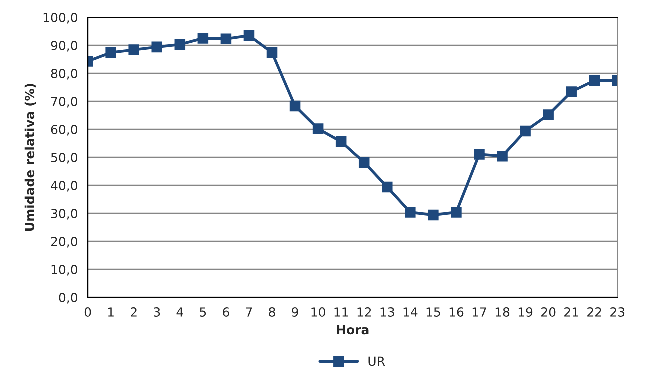  What do you see at coordinates (64, 74) in the screenshot?
I see `y-tick-label: 80,0` at bounding box center [64, 74].